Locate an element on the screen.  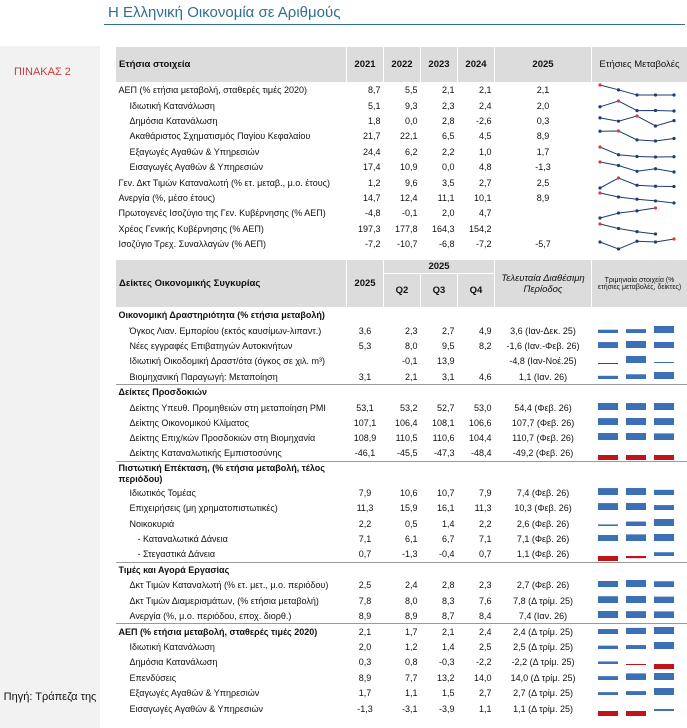
annual-header-year: 2022 is located at coordinates (402, 64).